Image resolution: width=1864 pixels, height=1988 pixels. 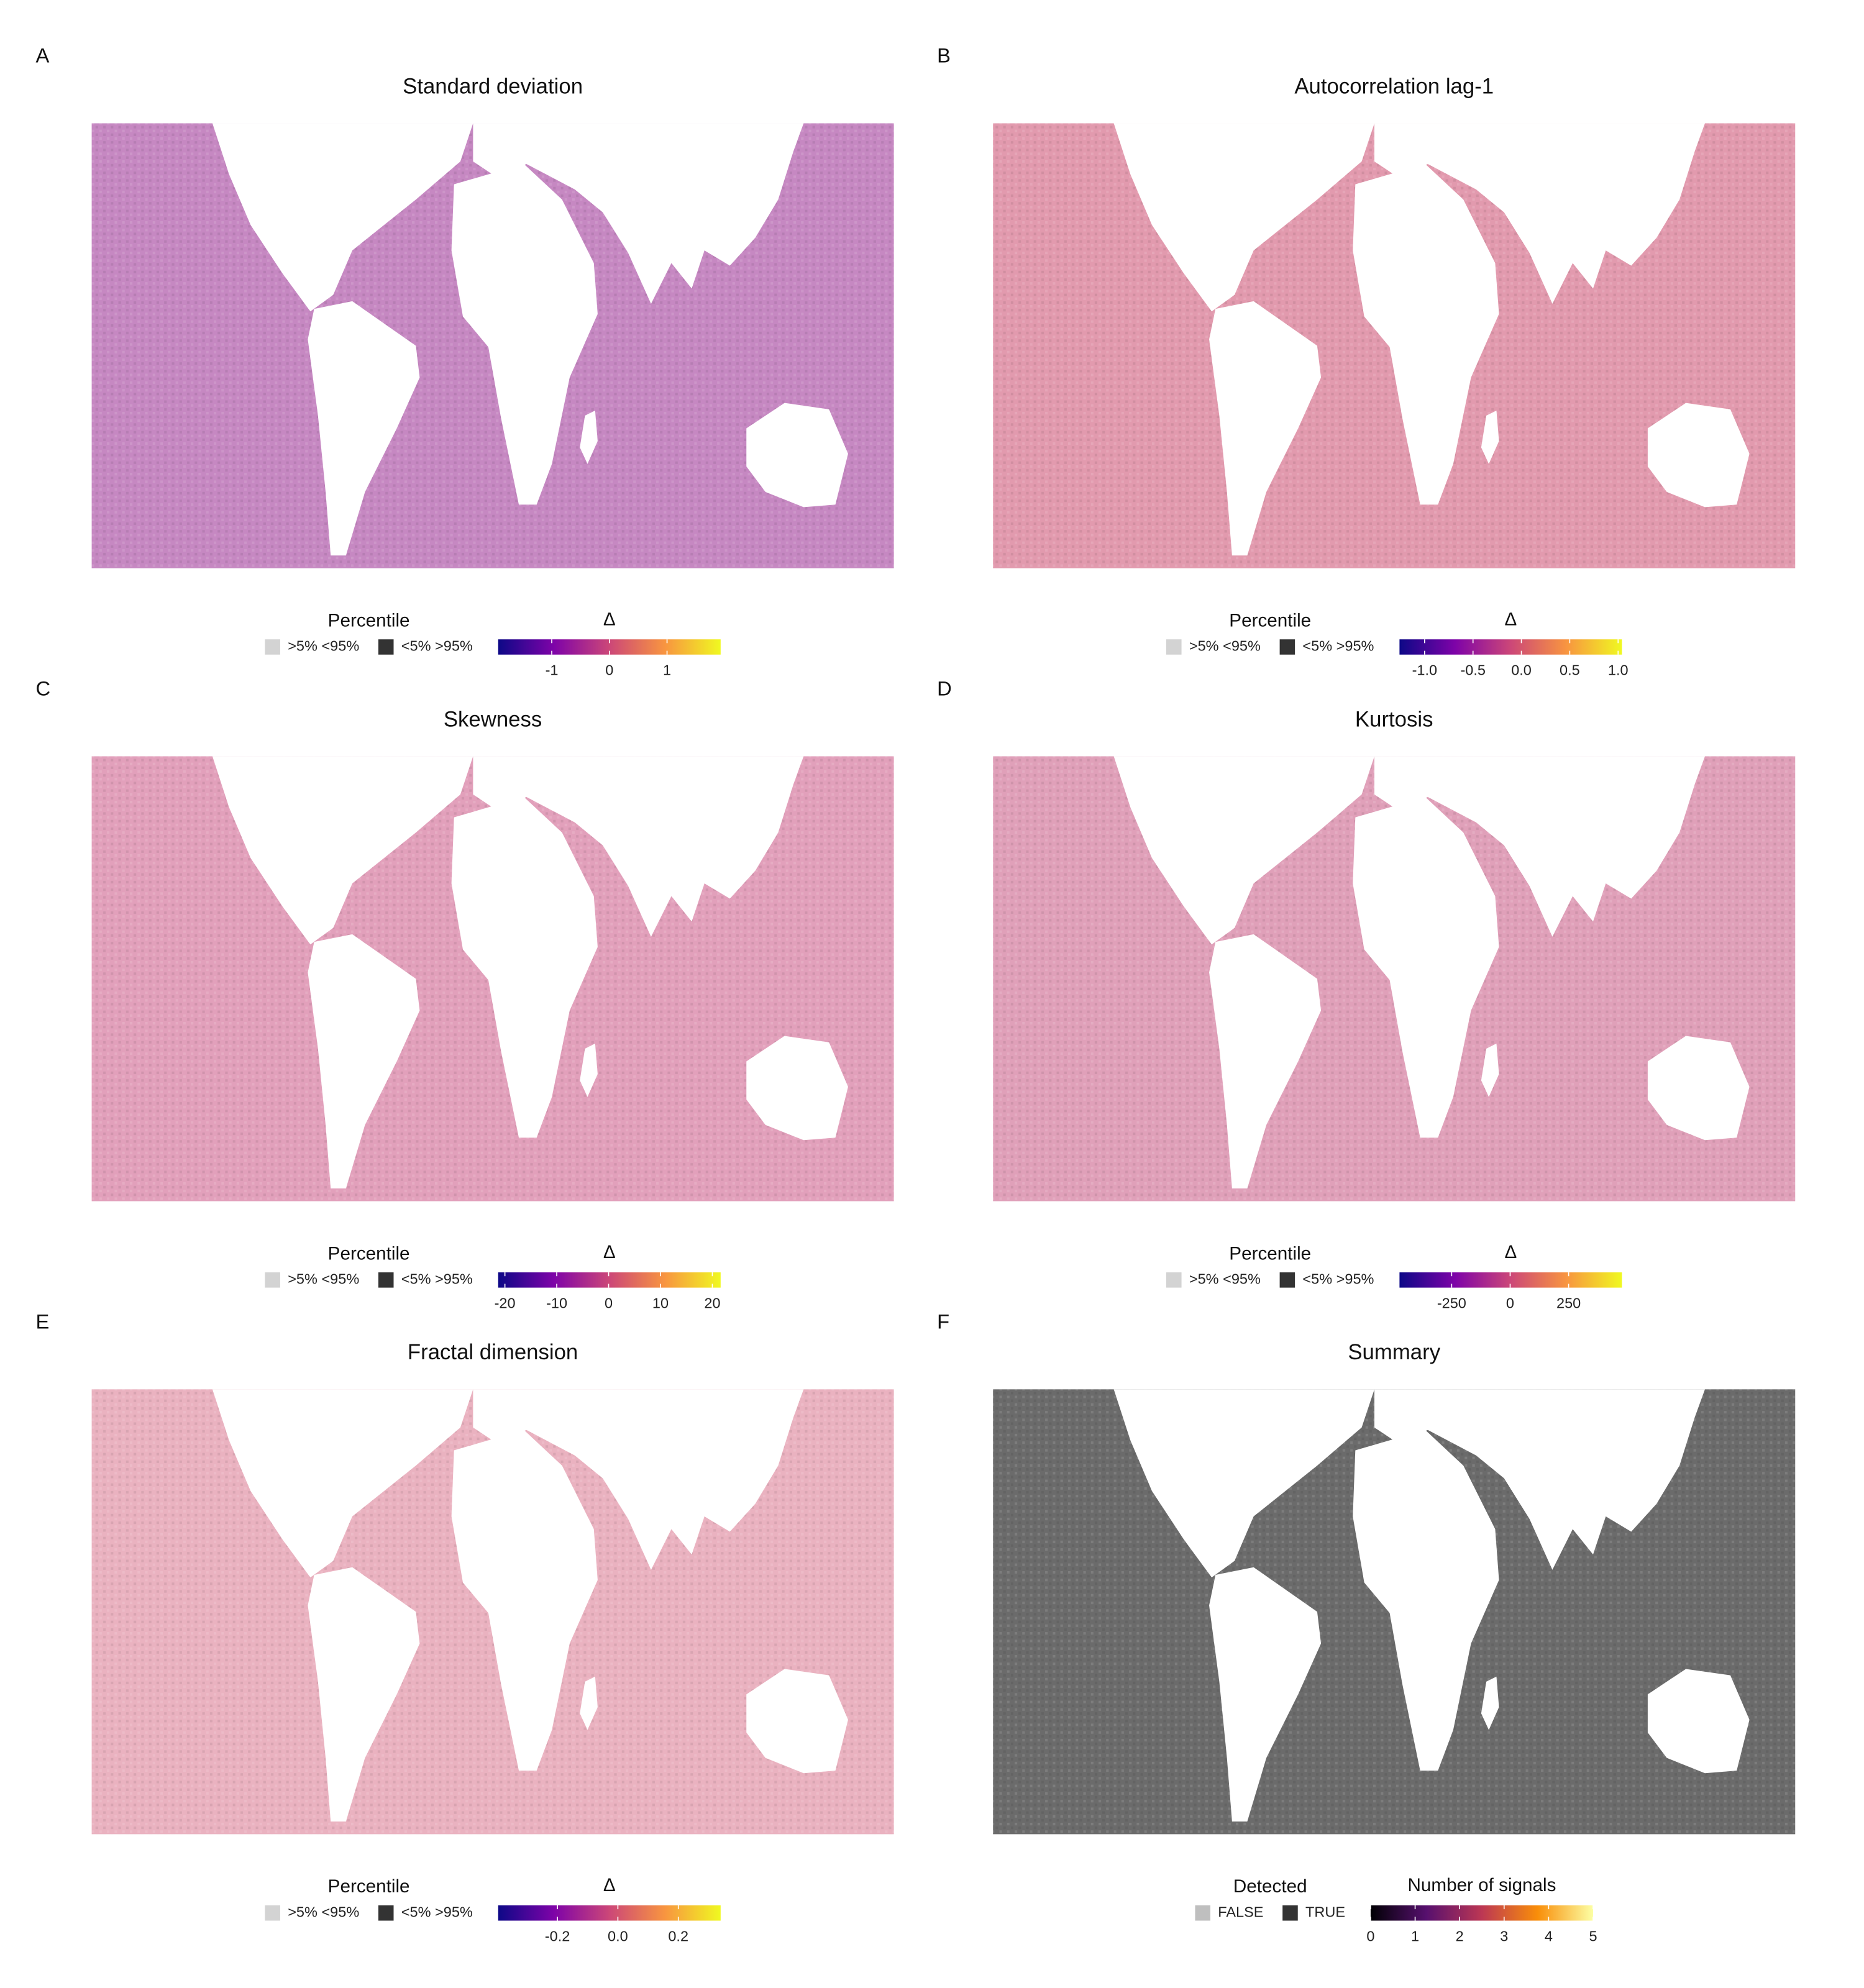 What do you see at coordinates (1451, 1303) in the screenshot?
I see `colorbar-tick-label: -250` at bounding box center [1451, 1303].